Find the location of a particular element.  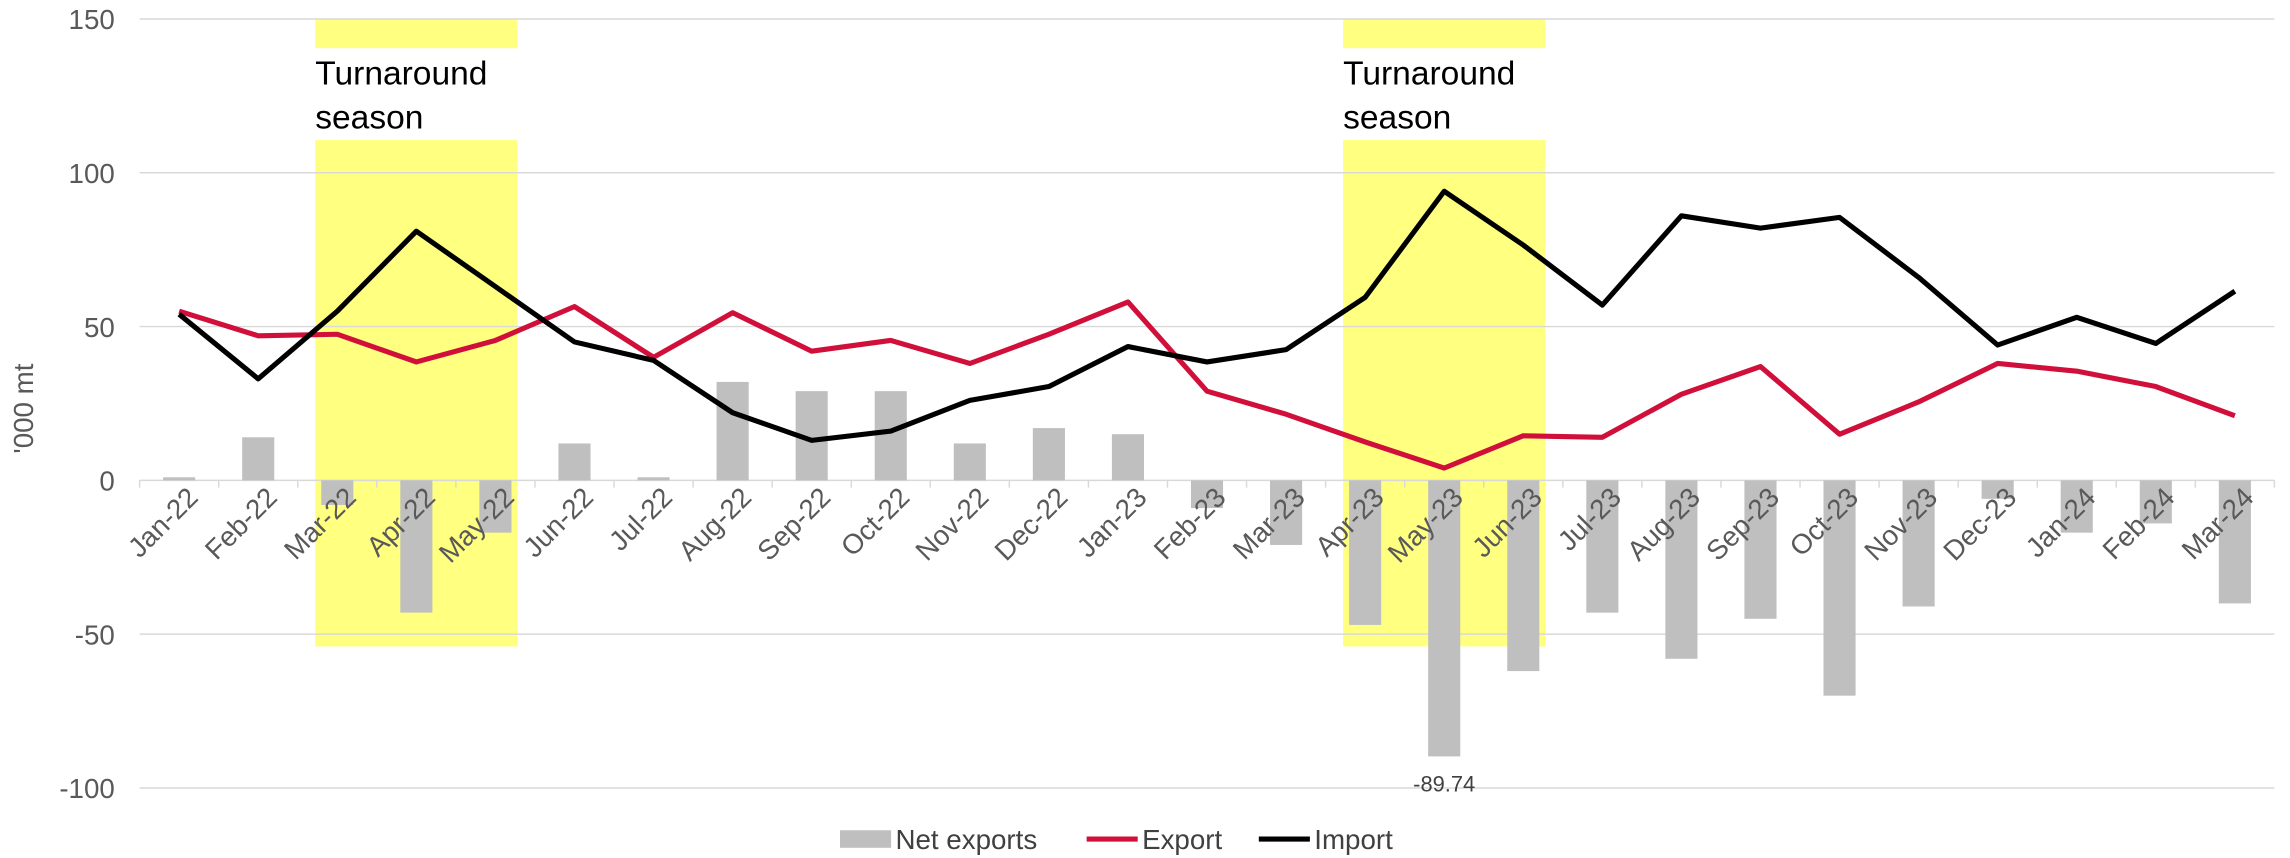

y-tick-label: 150 is located at coordinates (92, 19).